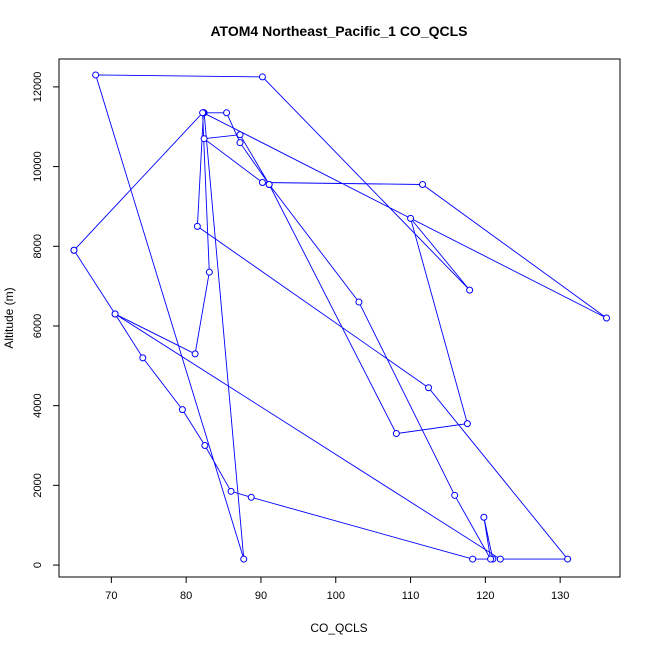 The width and height of the screenshot is (650, 650). What do you see at coordinates (338, 31) in the screenshot?
I see `chart-title: ATOM4 Northeast_Pacific_1 CO_QCLS` at bounding box center [338, 31].